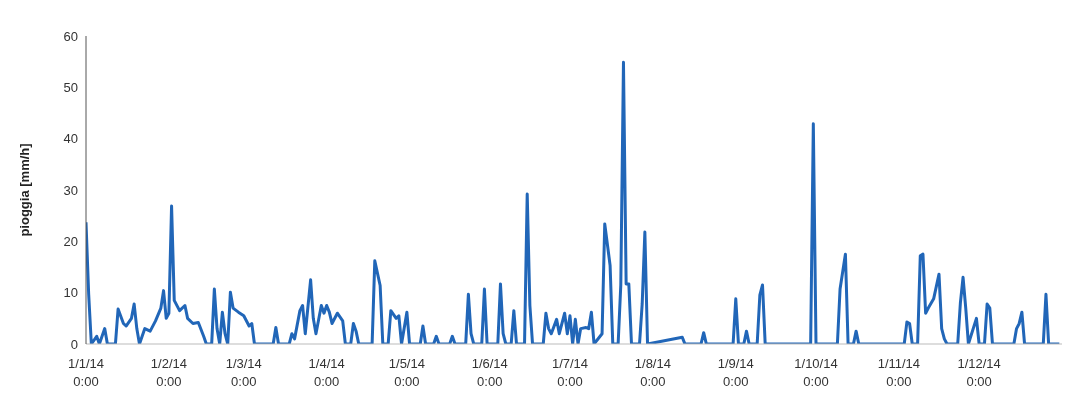 This screenshot has height=410, width=1078. What do you see at coordinates (24, 190) in the screenshot?
I see `y-axis-title: pioggia [mm/h]` at bounding box center [24, 190].